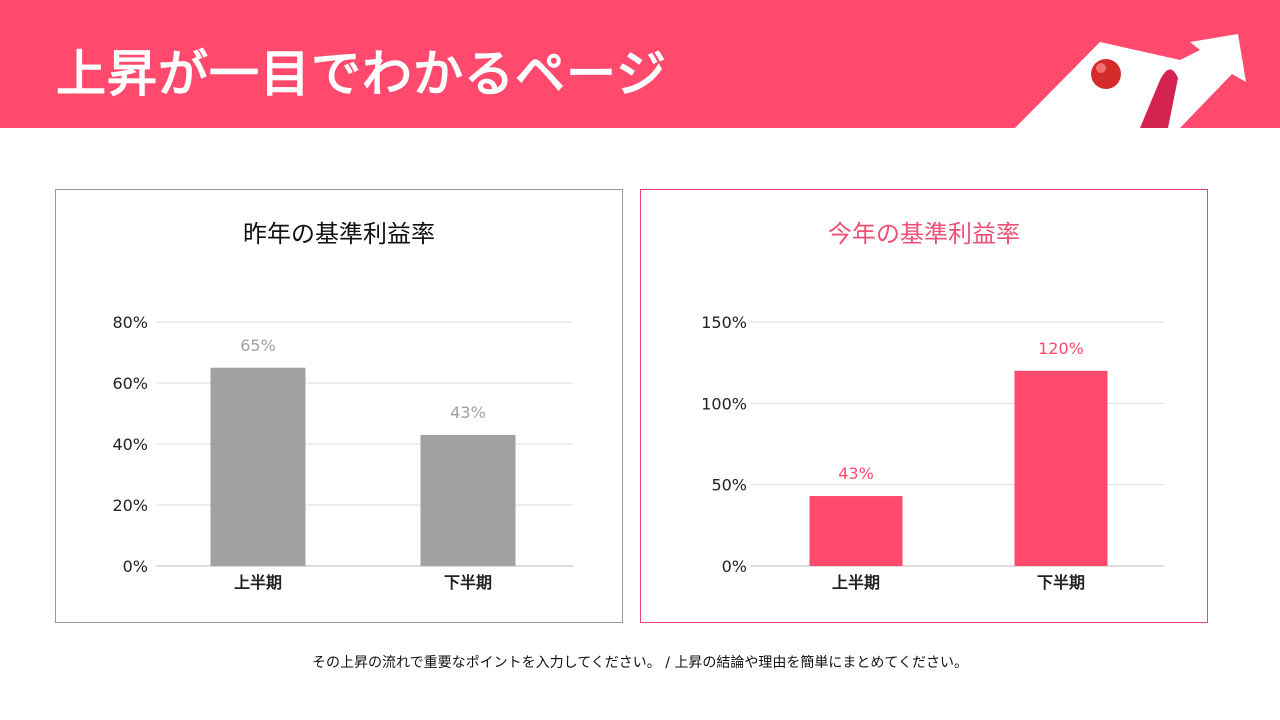 The width and height of the screenshot is (1280, 720). I want to click on rising-arrow-ball-icon, so click(1130, 81).